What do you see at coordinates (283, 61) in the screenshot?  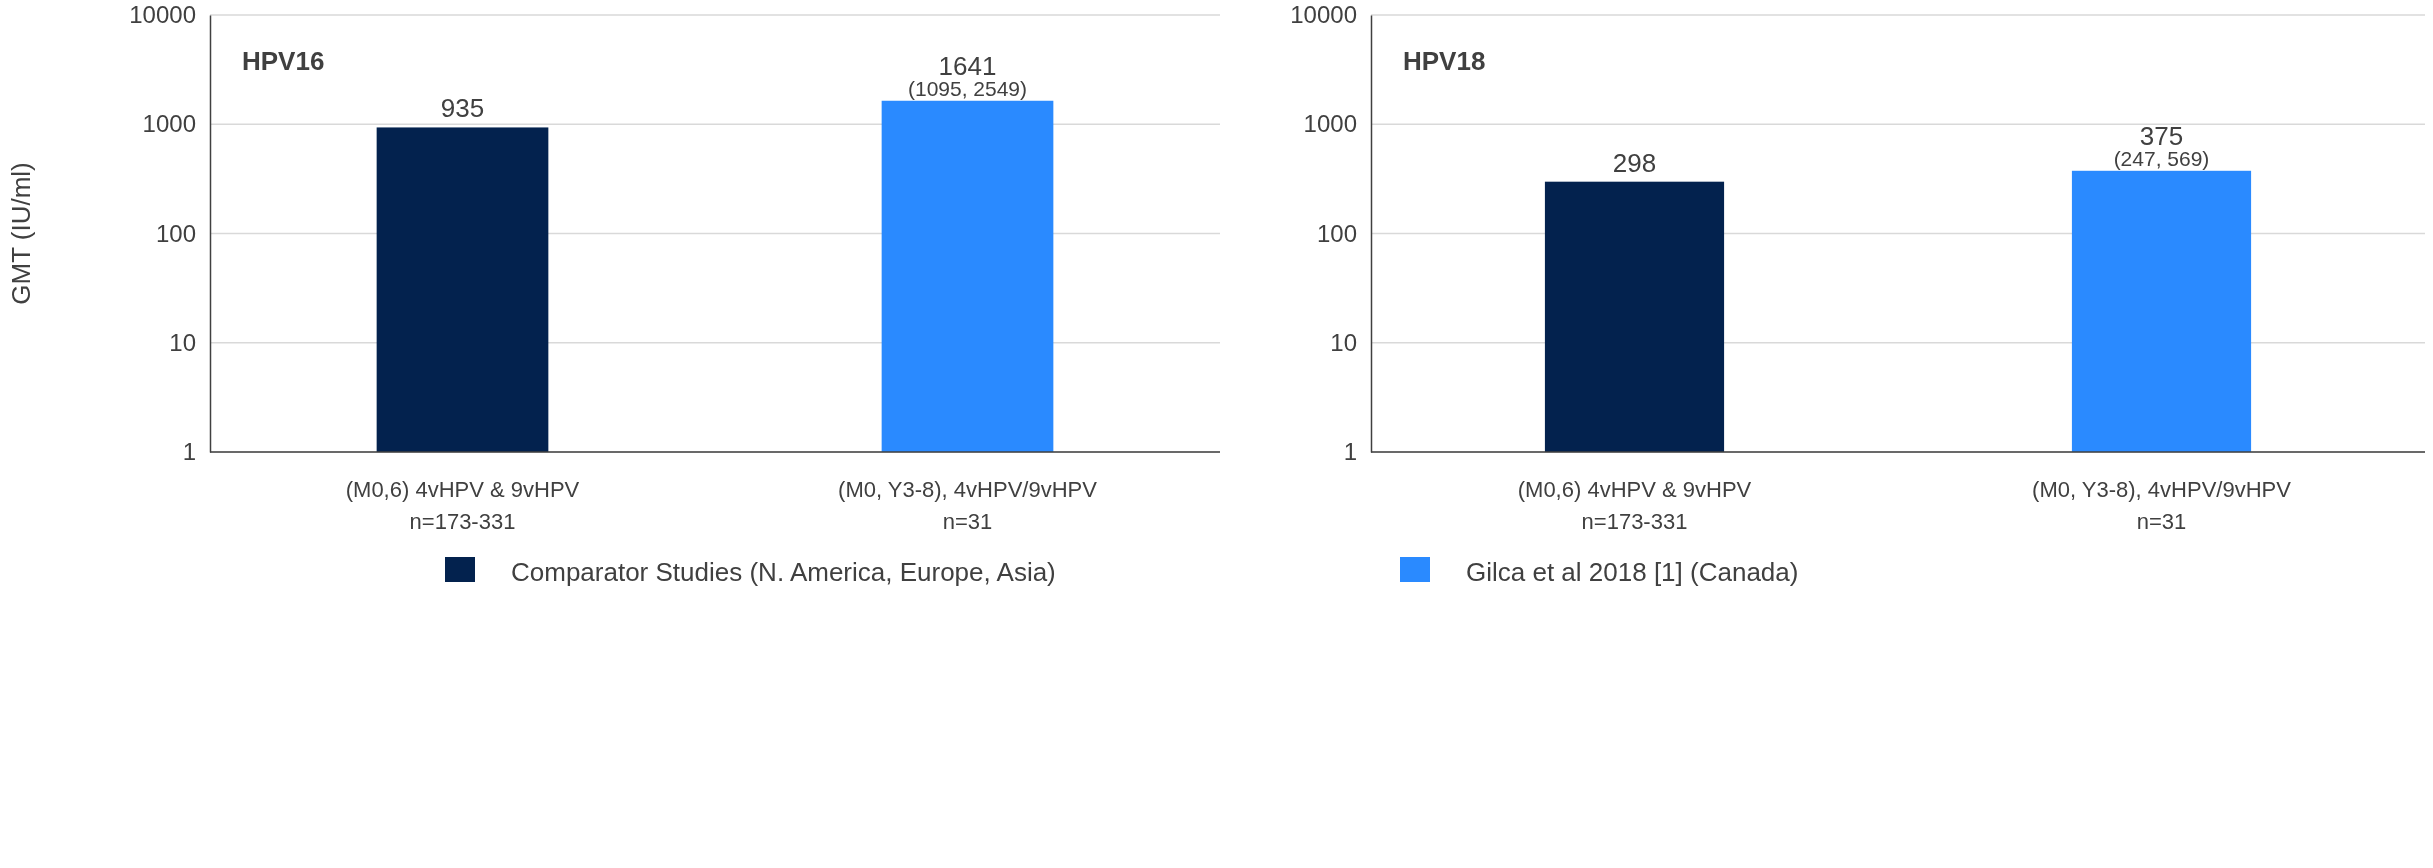 I see `text: HPV16` at bounding box center [283, 61].